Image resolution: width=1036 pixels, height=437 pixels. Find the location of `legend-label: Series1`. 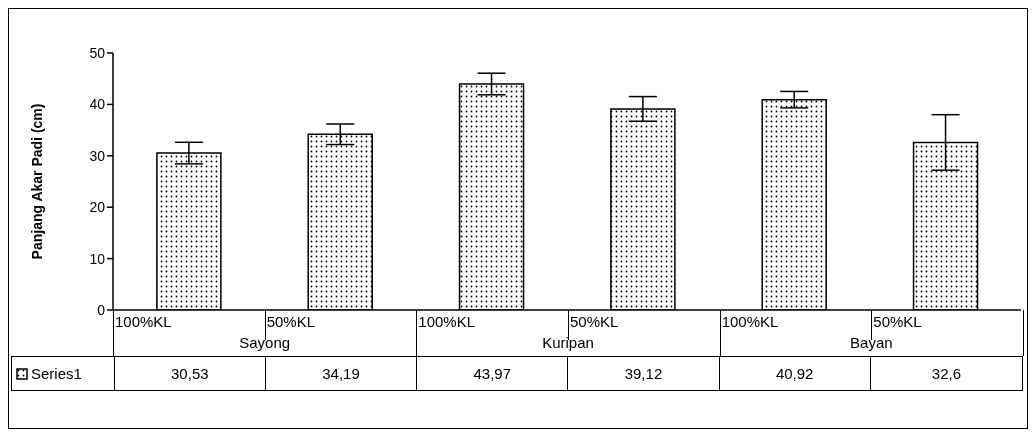

legend-label: Series1 is located at coordinates (56, 373).